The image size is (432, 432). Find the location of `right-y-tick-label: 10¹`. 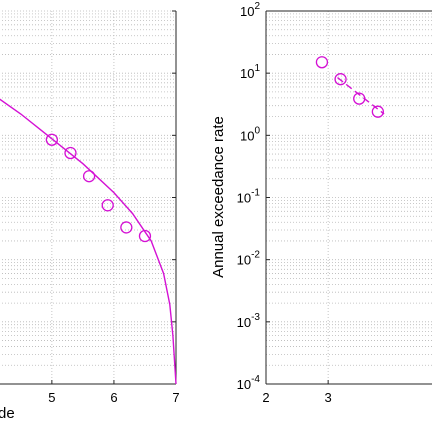

right-y-tick-label: 10¹ is located at coordinates (250, 72).